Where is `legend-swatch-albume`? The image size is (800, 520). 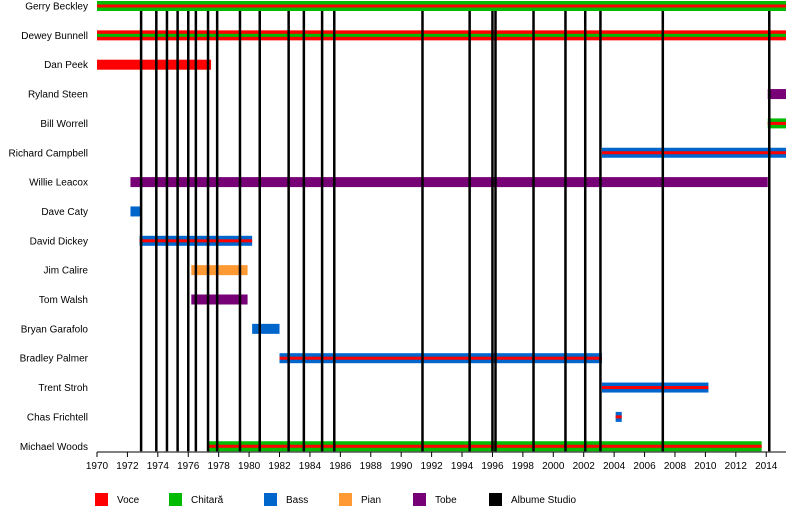
legend-swatch-albume is located at coordinates (495, 499).